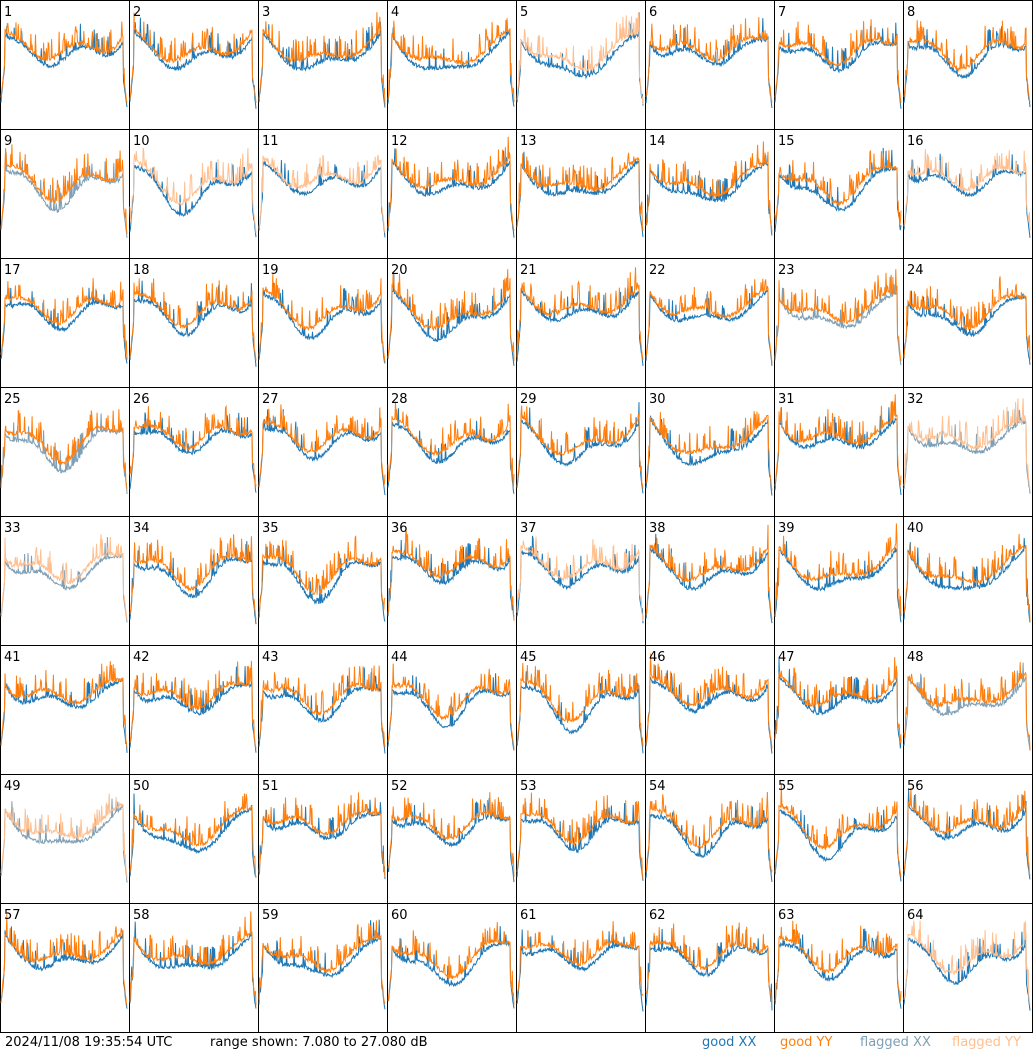 The image size is (1033, 1053). I want to click on tile-label: 17, so click(12, 270).